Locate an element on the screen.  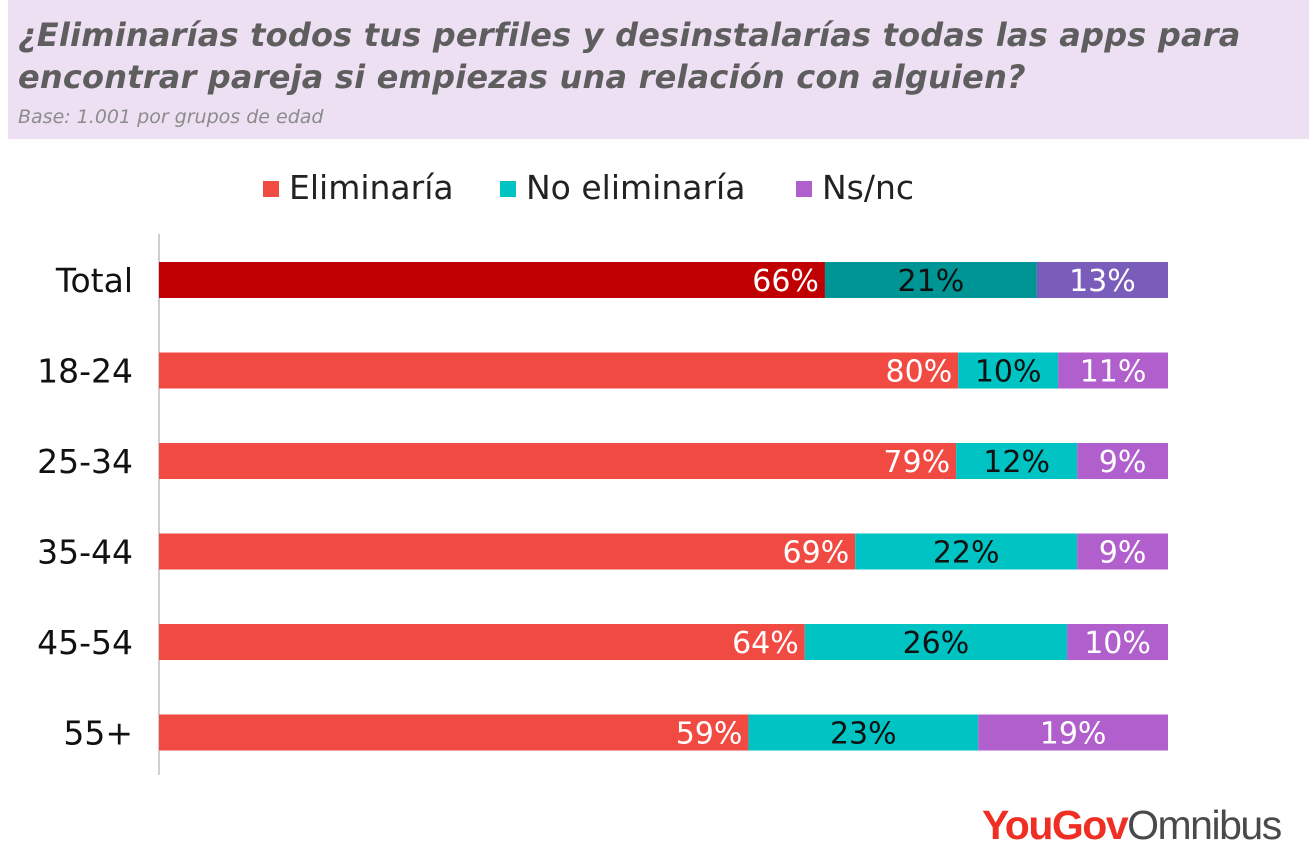
bar-45-54-no-eliminaria is located at coordinates (936, 642).